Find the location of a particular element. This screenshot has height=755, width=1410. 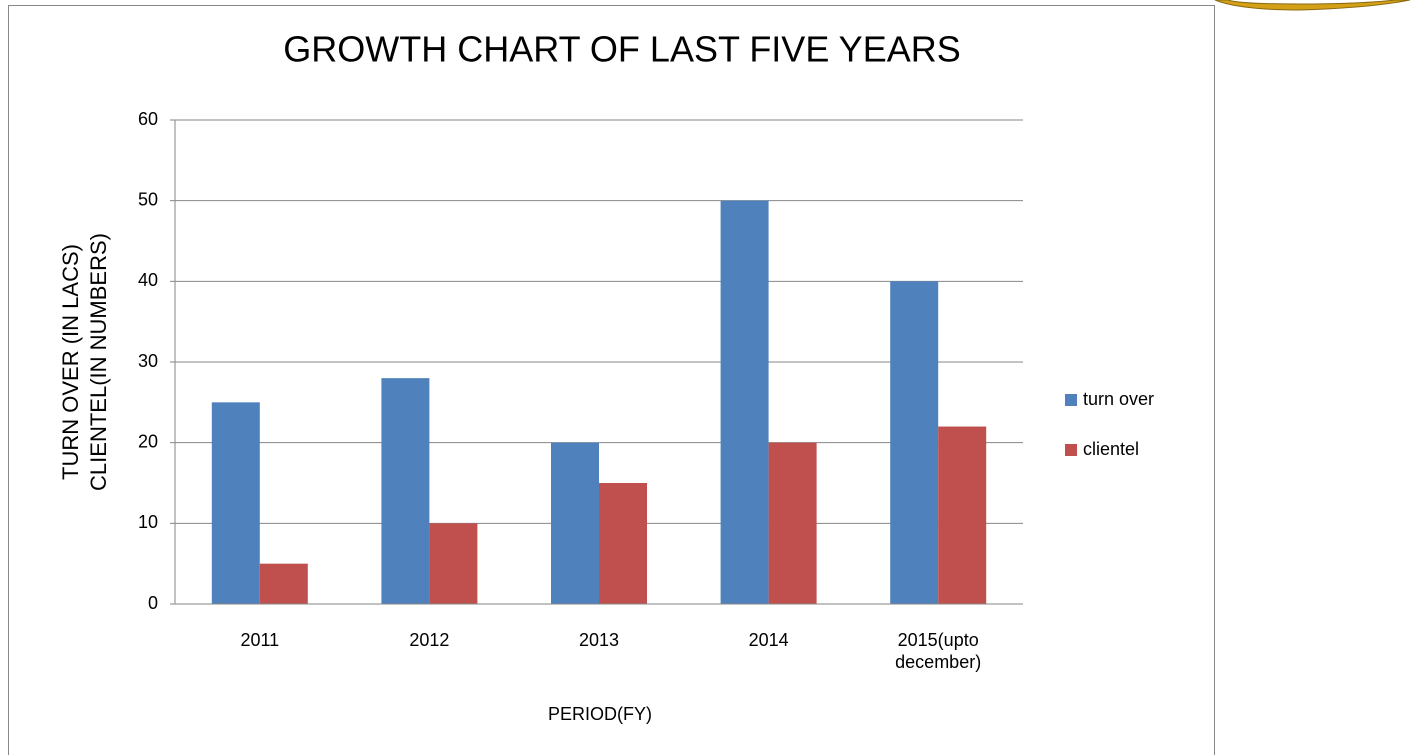

x-tick-label: 2015(upto december) is located at coordinates (938, 651).